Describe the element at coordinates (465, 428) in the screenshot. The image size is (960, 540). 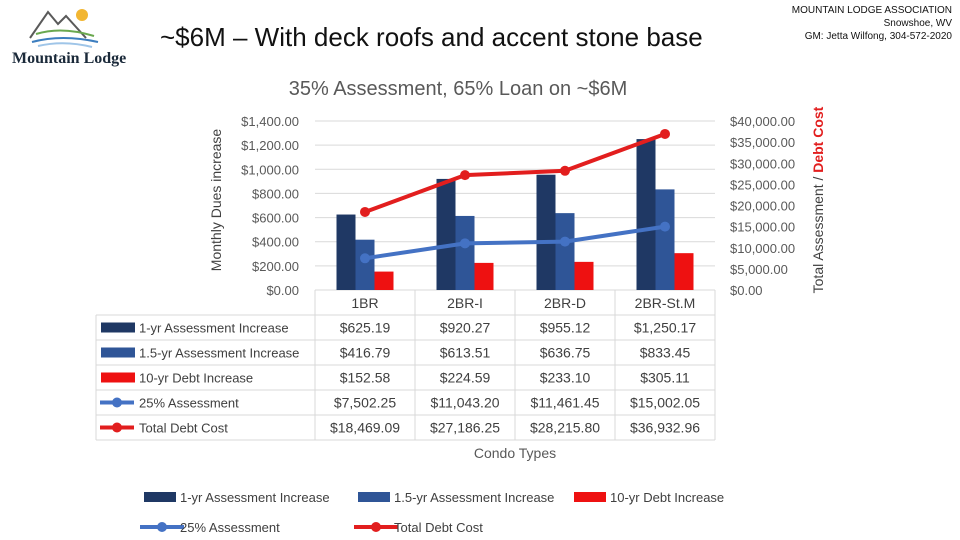
I see `table-cell: $27,186.25` at that location.